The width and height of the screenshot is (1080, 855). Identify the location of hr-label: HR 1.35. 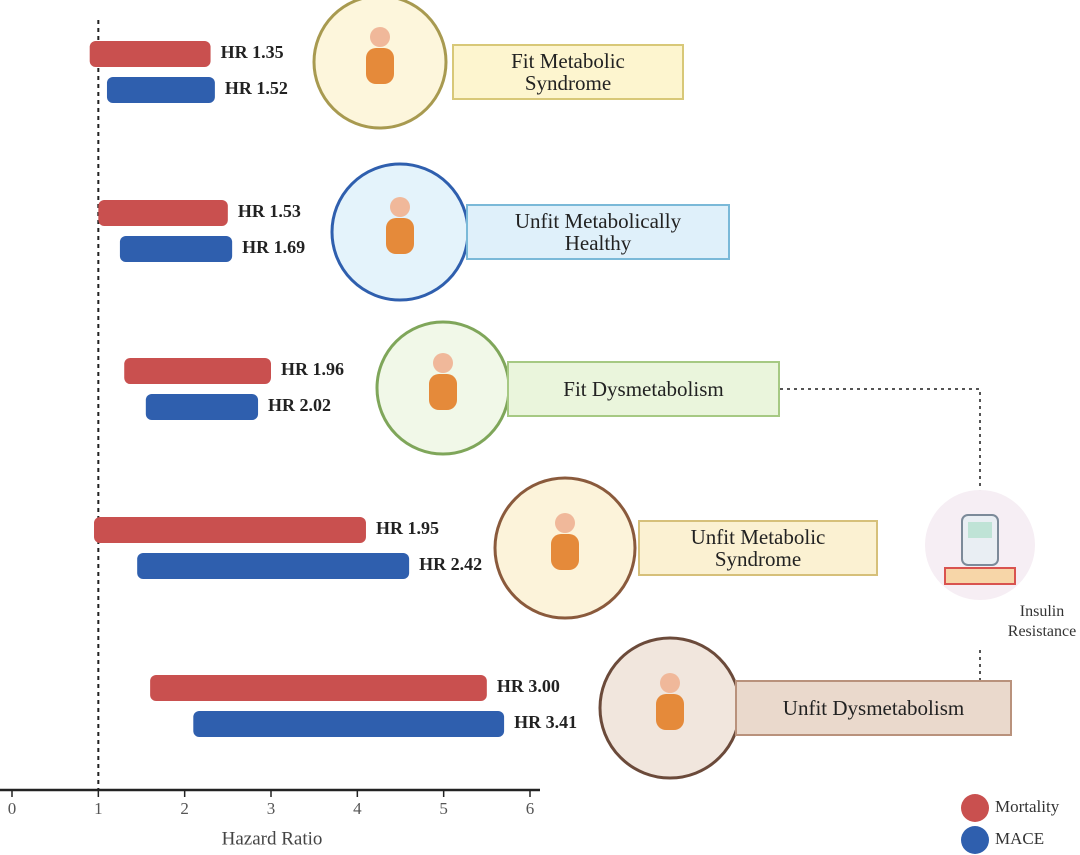
(252, 52).